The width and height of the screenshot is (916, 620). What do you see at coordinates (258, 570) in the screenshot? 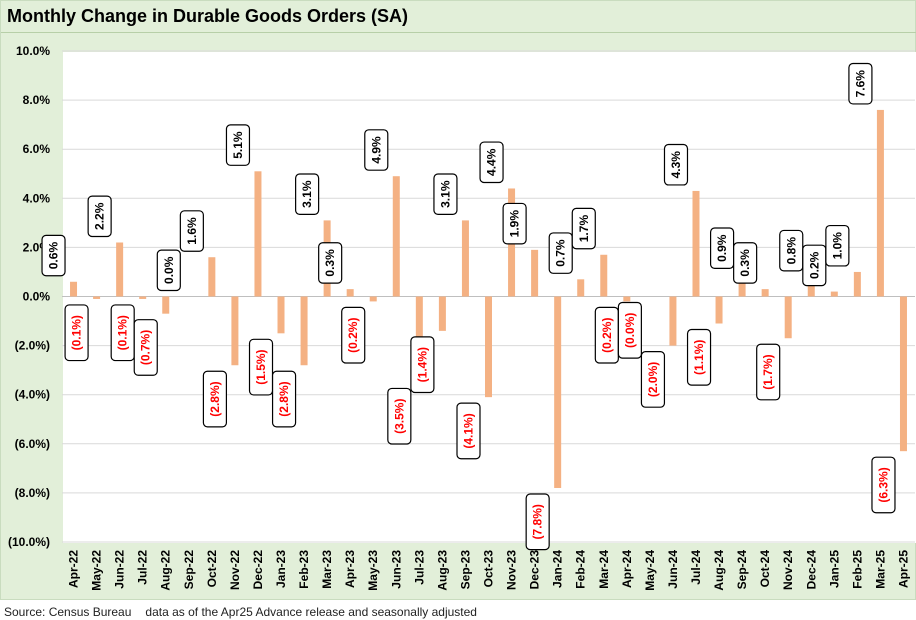
I see `x-tick-label: Dec-22` at bounding box center [258, 570].